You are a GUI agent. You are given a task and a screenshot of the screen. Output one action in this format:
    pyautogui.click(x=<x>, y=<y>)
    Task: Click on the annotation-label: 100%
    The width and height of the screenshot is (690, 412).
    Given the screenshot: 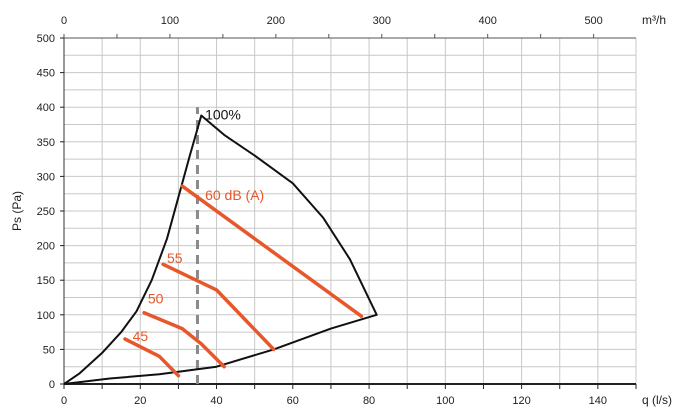 What is the action you would take?
    pyautogui.click(x=223, y=115)
    